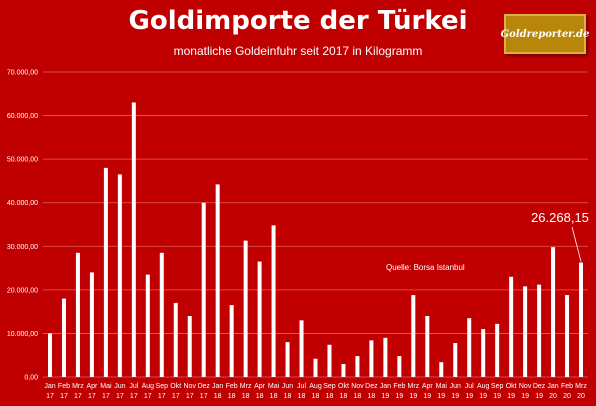  Describe the element at coordinates (425, 267) in the screenshot. I see `source-note: Quelle: Borsa Istanbul` at that location.